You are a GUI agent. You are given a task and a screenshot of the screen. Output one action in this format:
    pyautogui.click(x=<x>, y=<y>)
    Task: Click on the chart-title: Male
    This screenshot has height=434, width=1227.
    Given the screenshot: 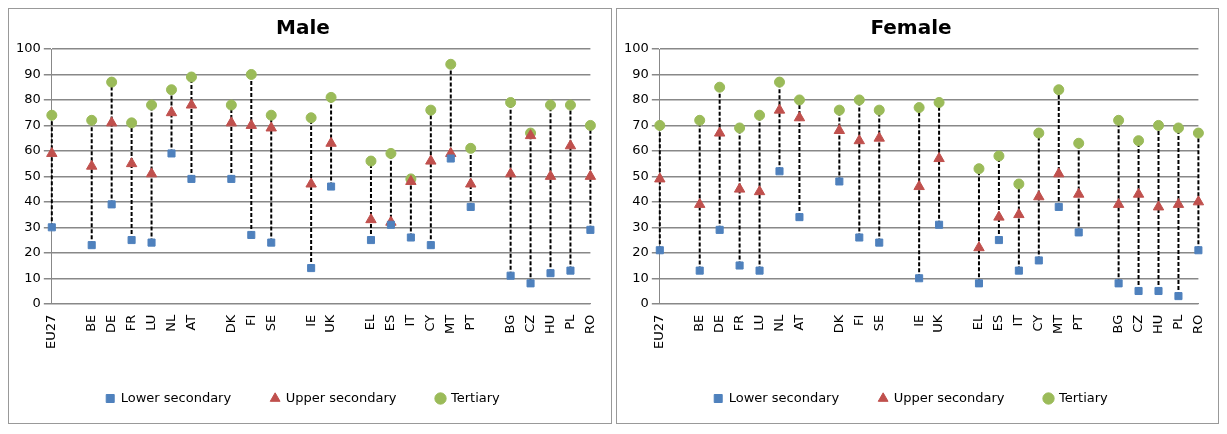 What is the action you would take?
    pyautogui.click(x=303, y=27)
    